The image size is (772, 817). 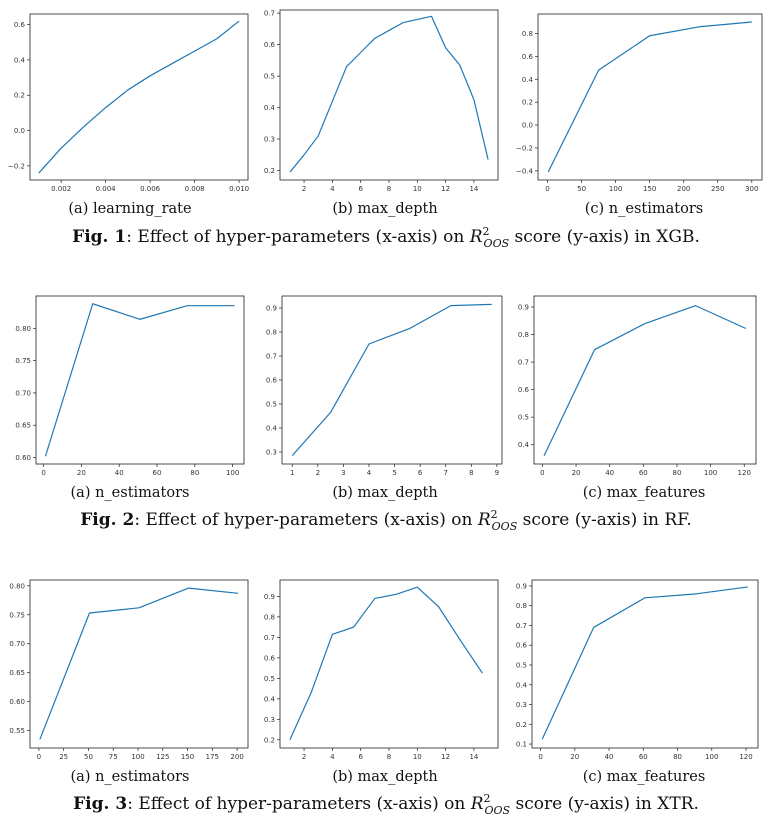 What do you see at coordinates (744, 473) in the screenshot?
I see `x-tick-label: 120` at bounding box center [744, 473].